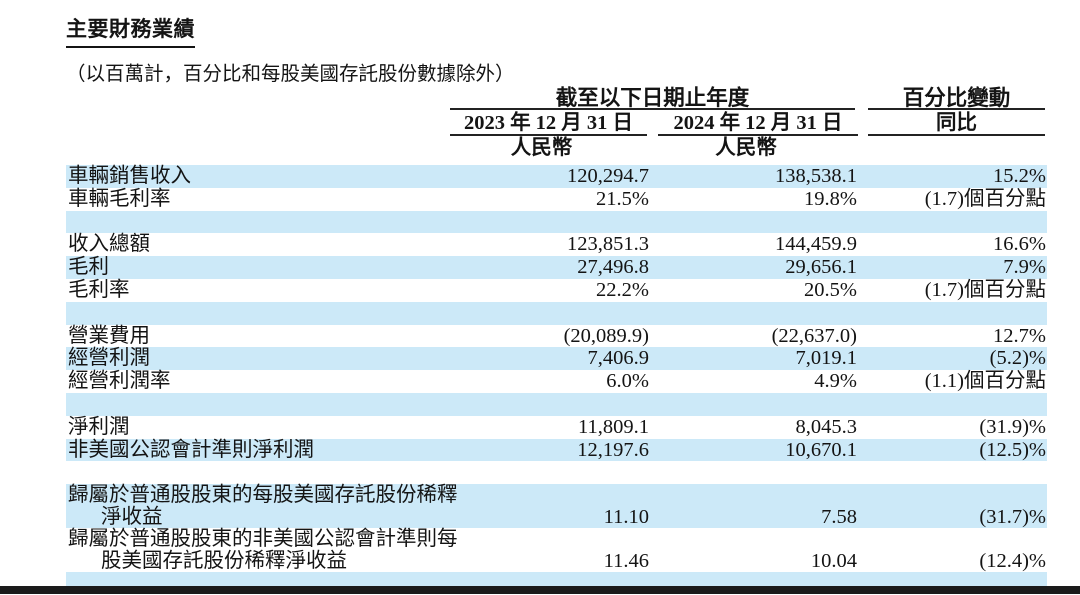 Image resolution: width=1080 pixels, height=595 pixels. I want to click on table-row: 車輛銷售收入 120,294.7 138,538.1 15.2%, so click(556, 176).